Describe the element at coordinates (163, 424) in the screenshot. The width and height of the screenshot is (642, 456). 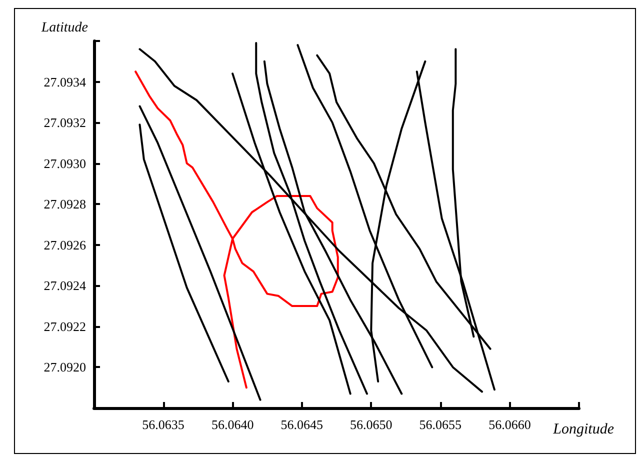
I see `x-tick-label: 56.0635` at that location.